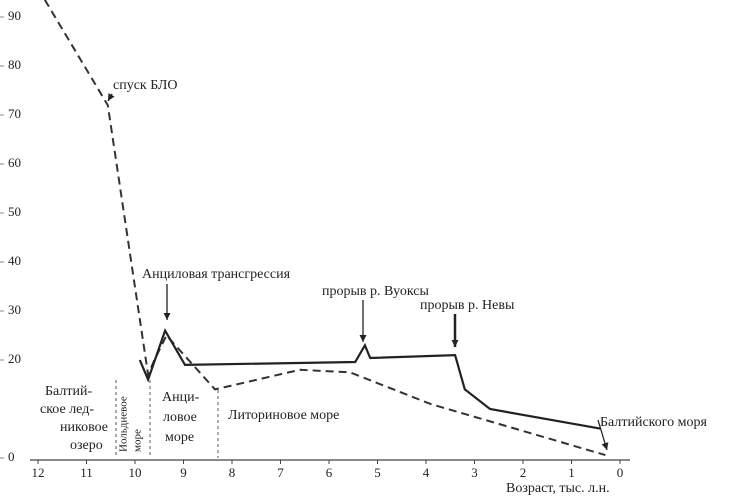 The height and width of the screenshot is (500, 739). What do you see at coordinates (38, 472) in the screenshot?
I see `x-tick-label: 12` at bounding box center [38, 472].